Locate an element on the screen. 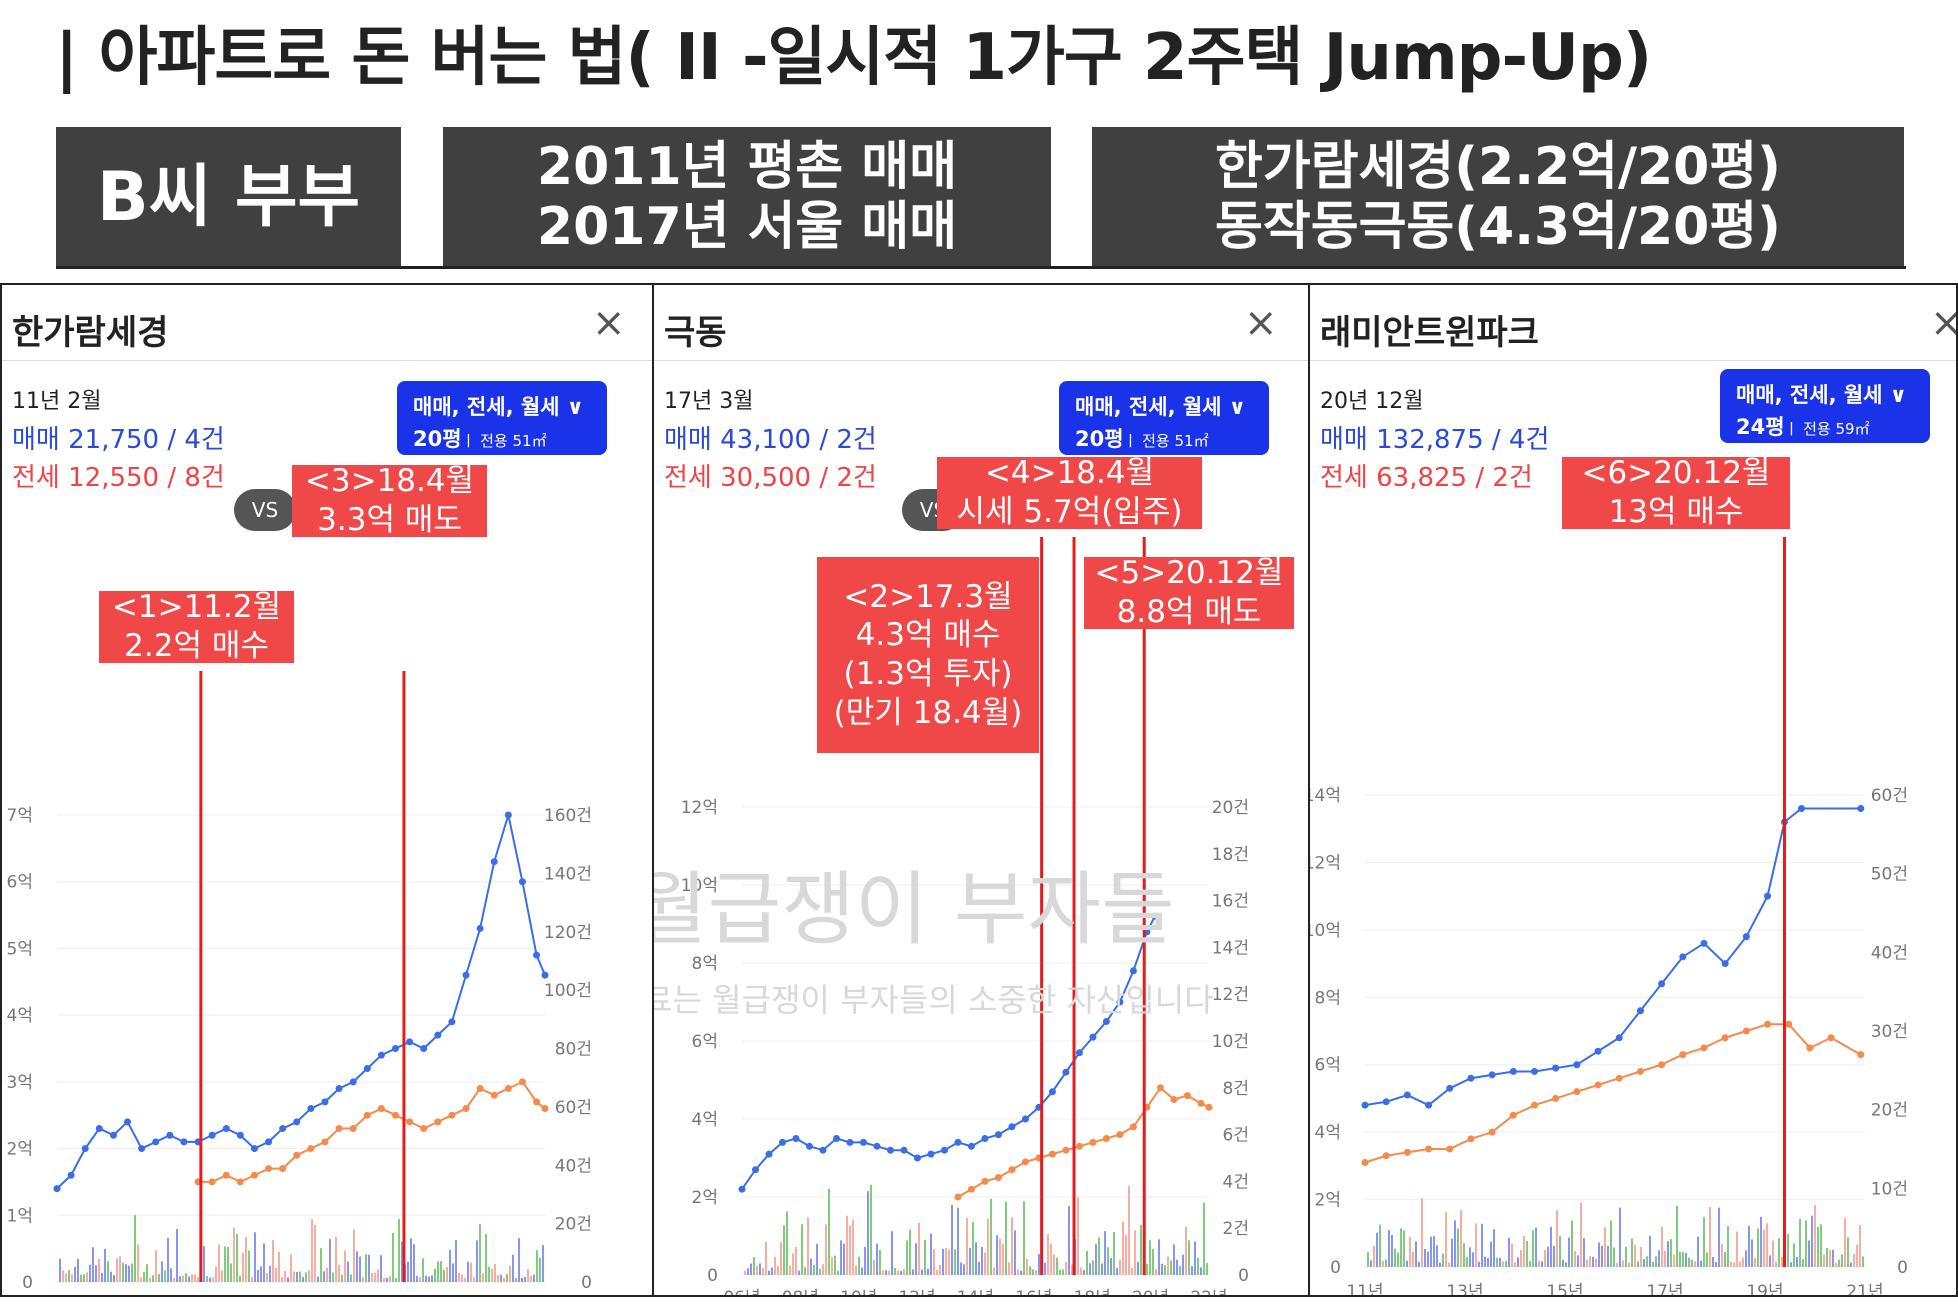 This screenshot has width=1958, height=1306. panel-title: 한가람세경 is located at coordinates (90, 333).